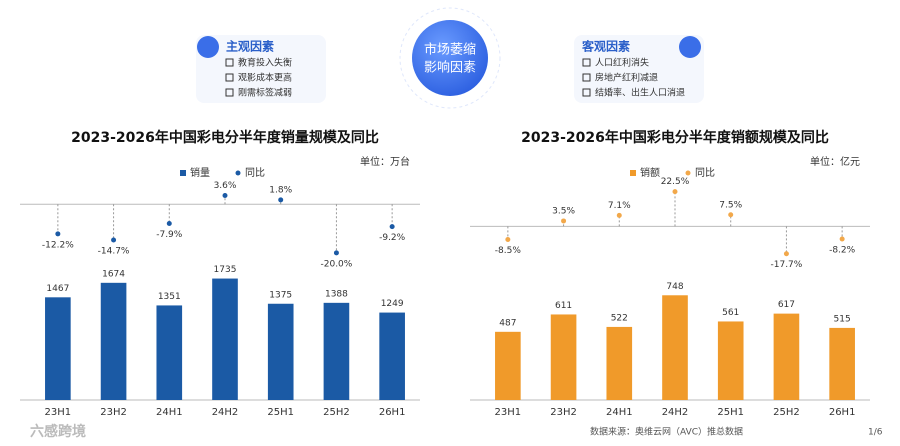  I want to click on bar-label: 611, so click(563, 306).